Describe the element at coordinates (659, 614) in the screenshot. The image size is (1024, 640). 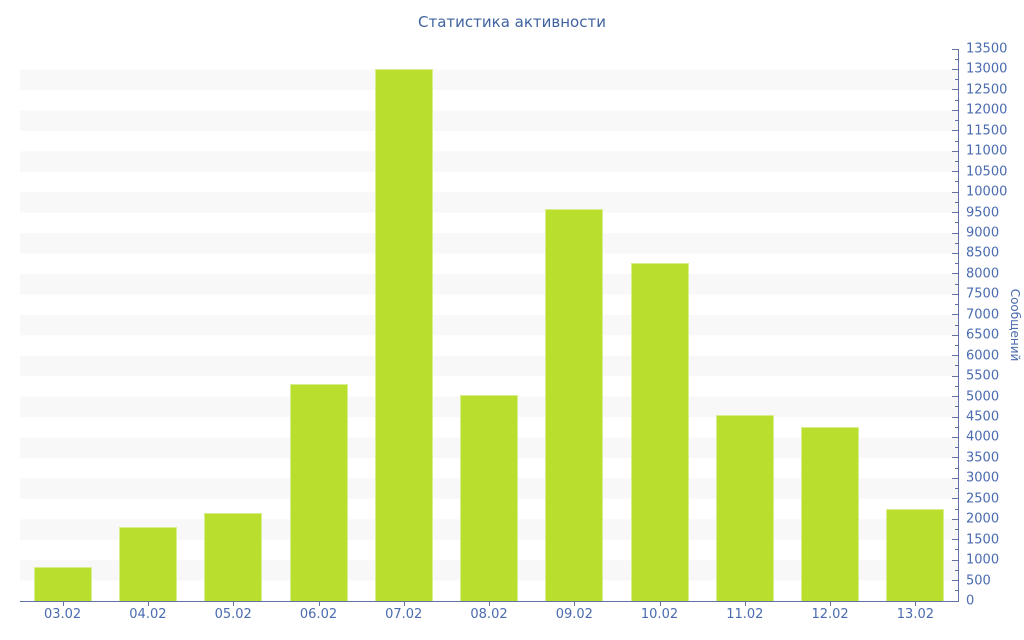
I see `x-tick-label: 10.02` at that location.